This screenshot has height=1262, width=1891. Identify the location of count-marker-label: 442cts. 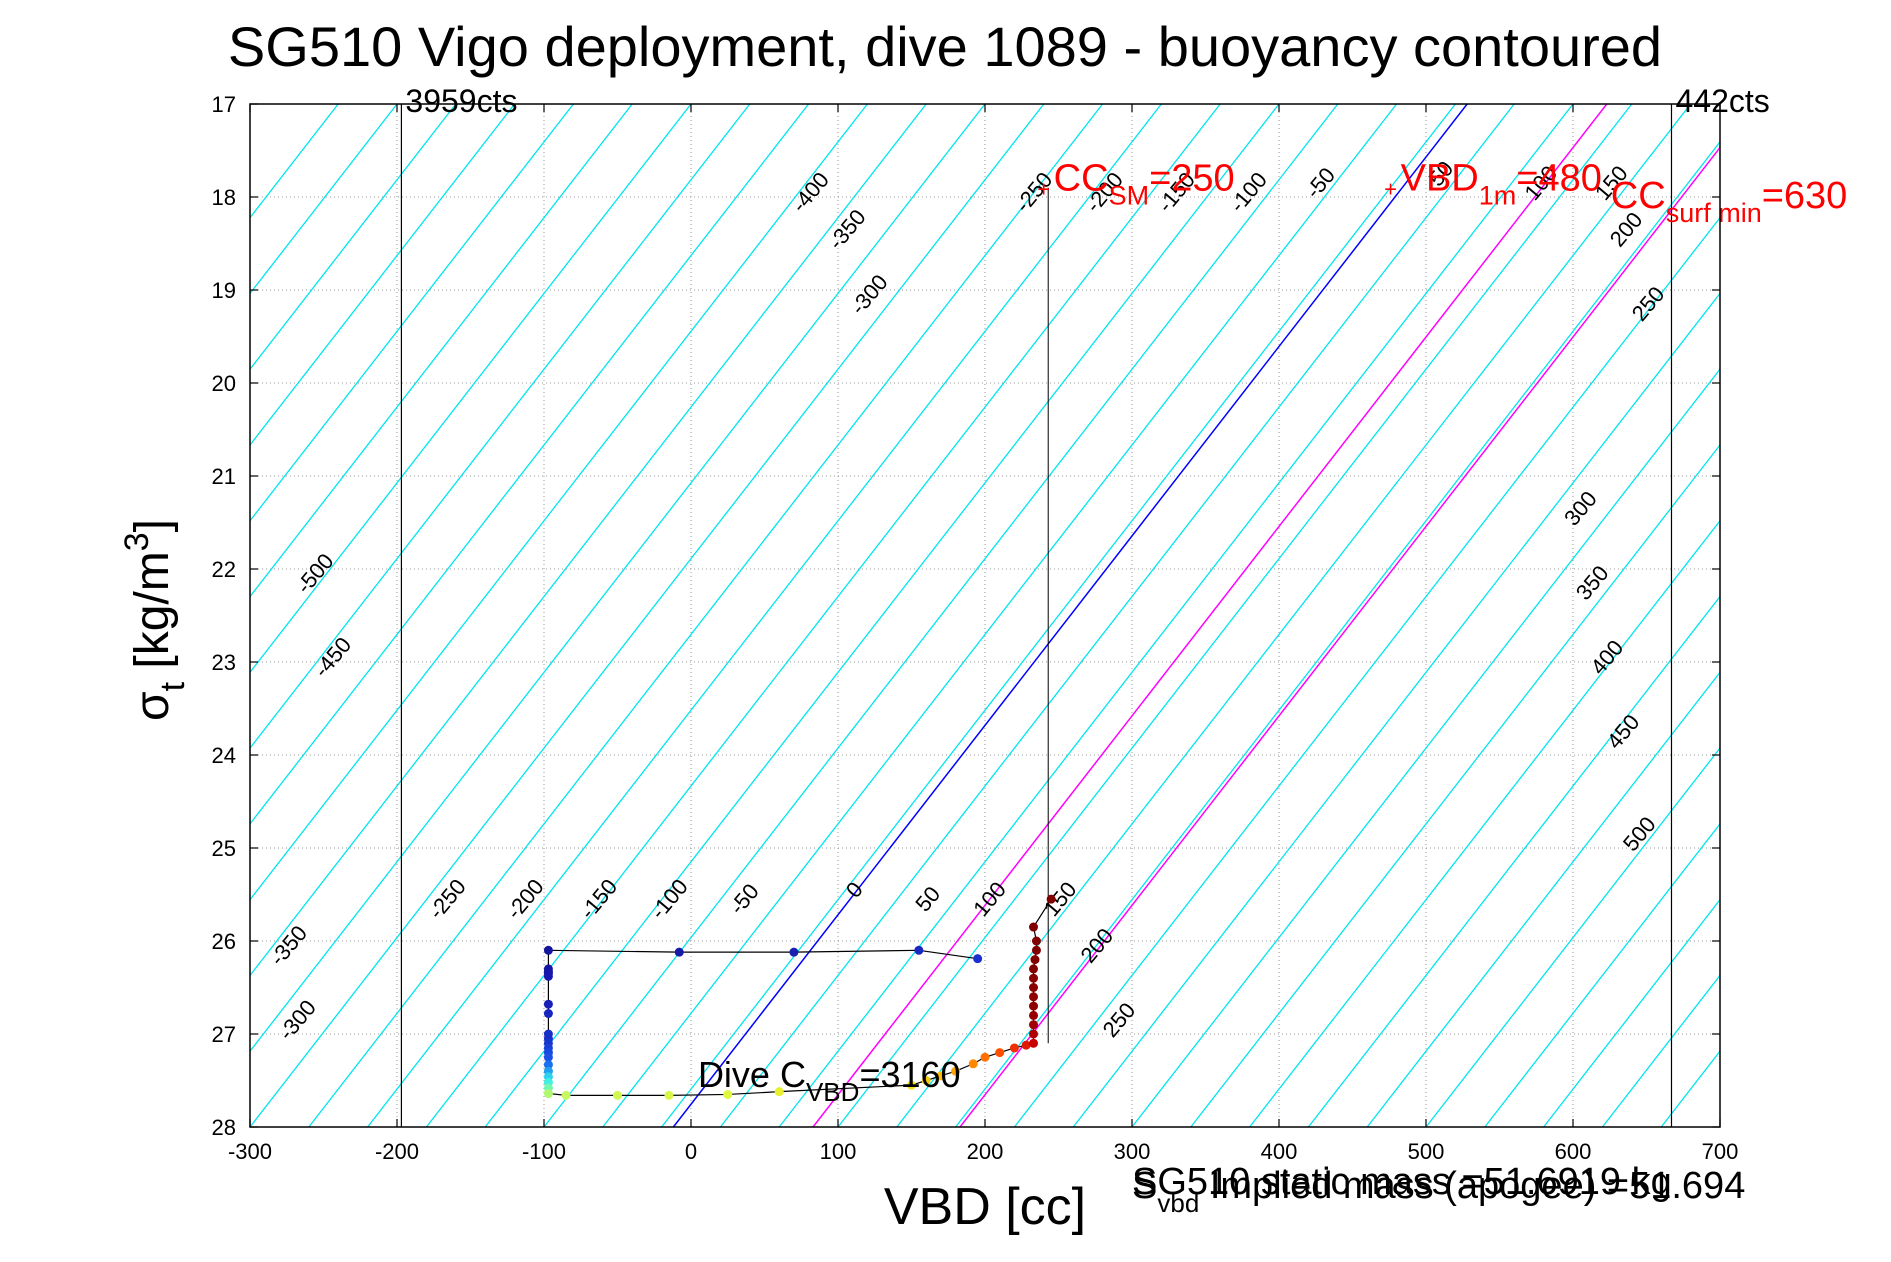
(1722, 101).